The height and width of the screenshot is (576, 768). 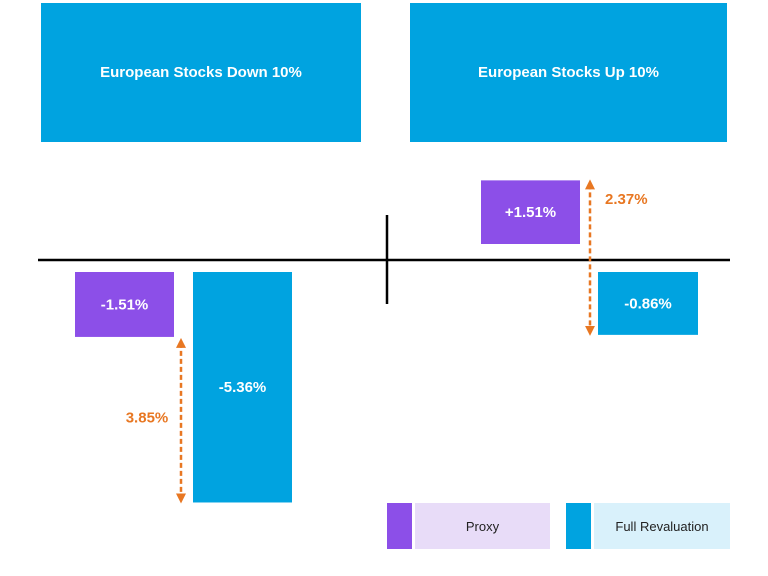 I want to click on bar-up-full, so click(x=648, y=303).